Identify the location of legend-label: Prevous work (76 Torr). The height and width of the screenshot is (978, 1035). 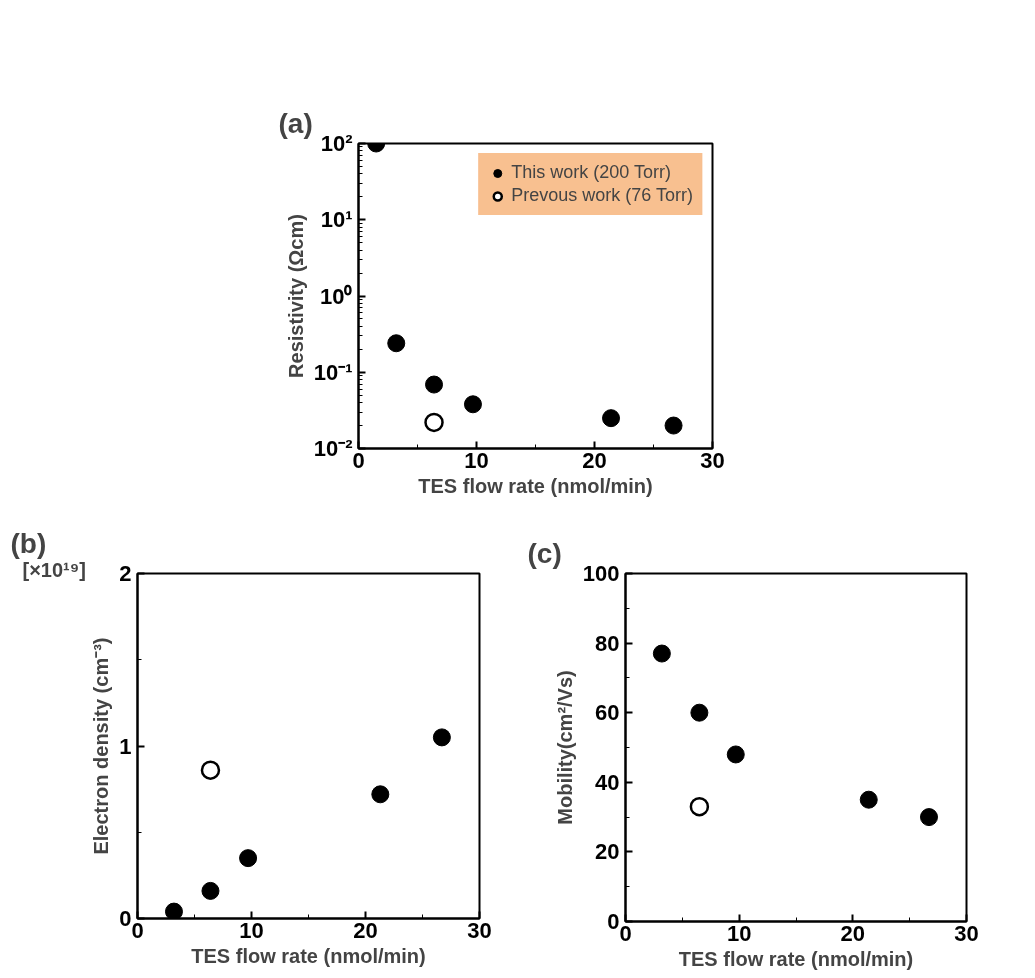
(602, 195).